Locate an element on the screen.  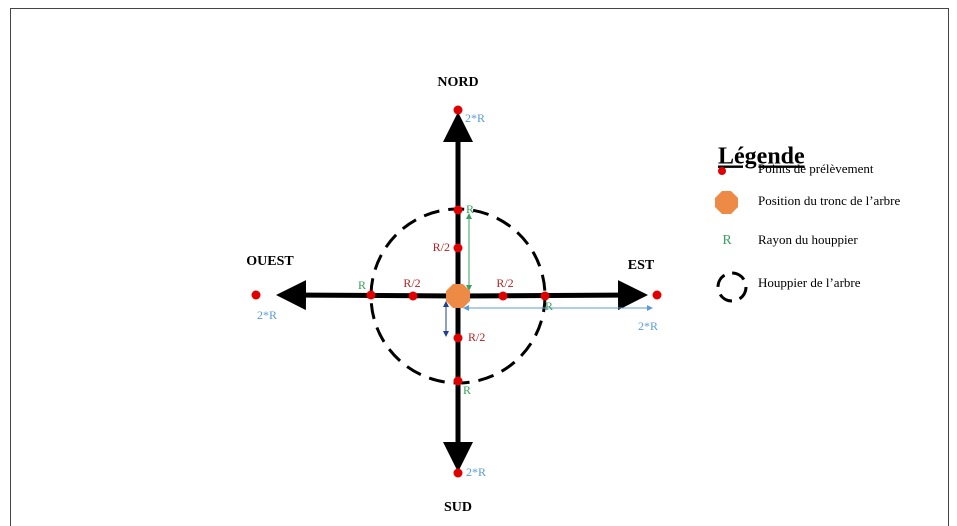
direction-label: EST is located at coordinates (641, 265).